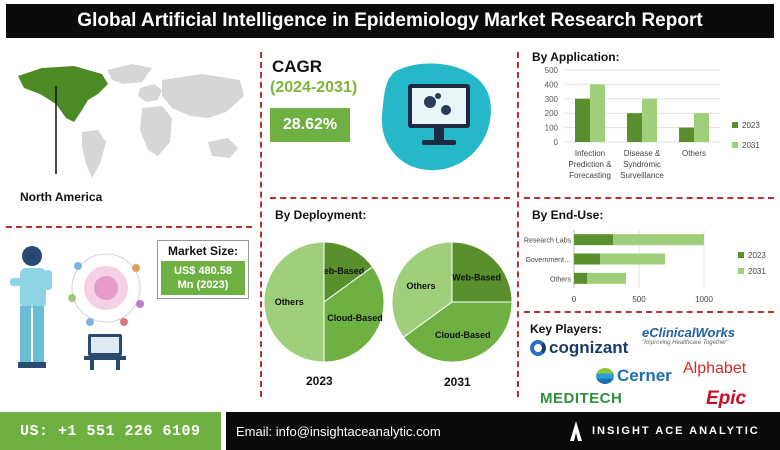 The image size is (780, 450). Describe the element at coordinates (704, 299) in the screenshot. I see `enduse-xtick-label: 1000` at that location.